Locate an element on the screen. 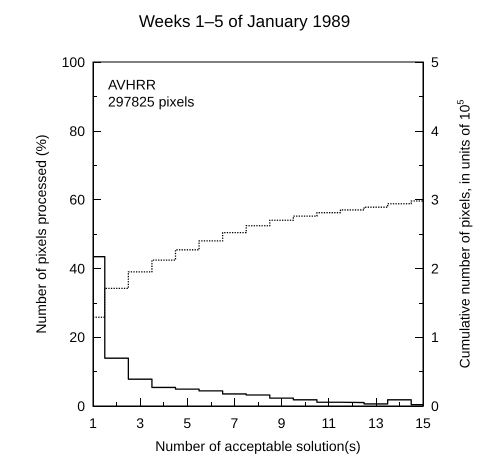  x-tick-label: 1 is located at coordinates (93, 423).